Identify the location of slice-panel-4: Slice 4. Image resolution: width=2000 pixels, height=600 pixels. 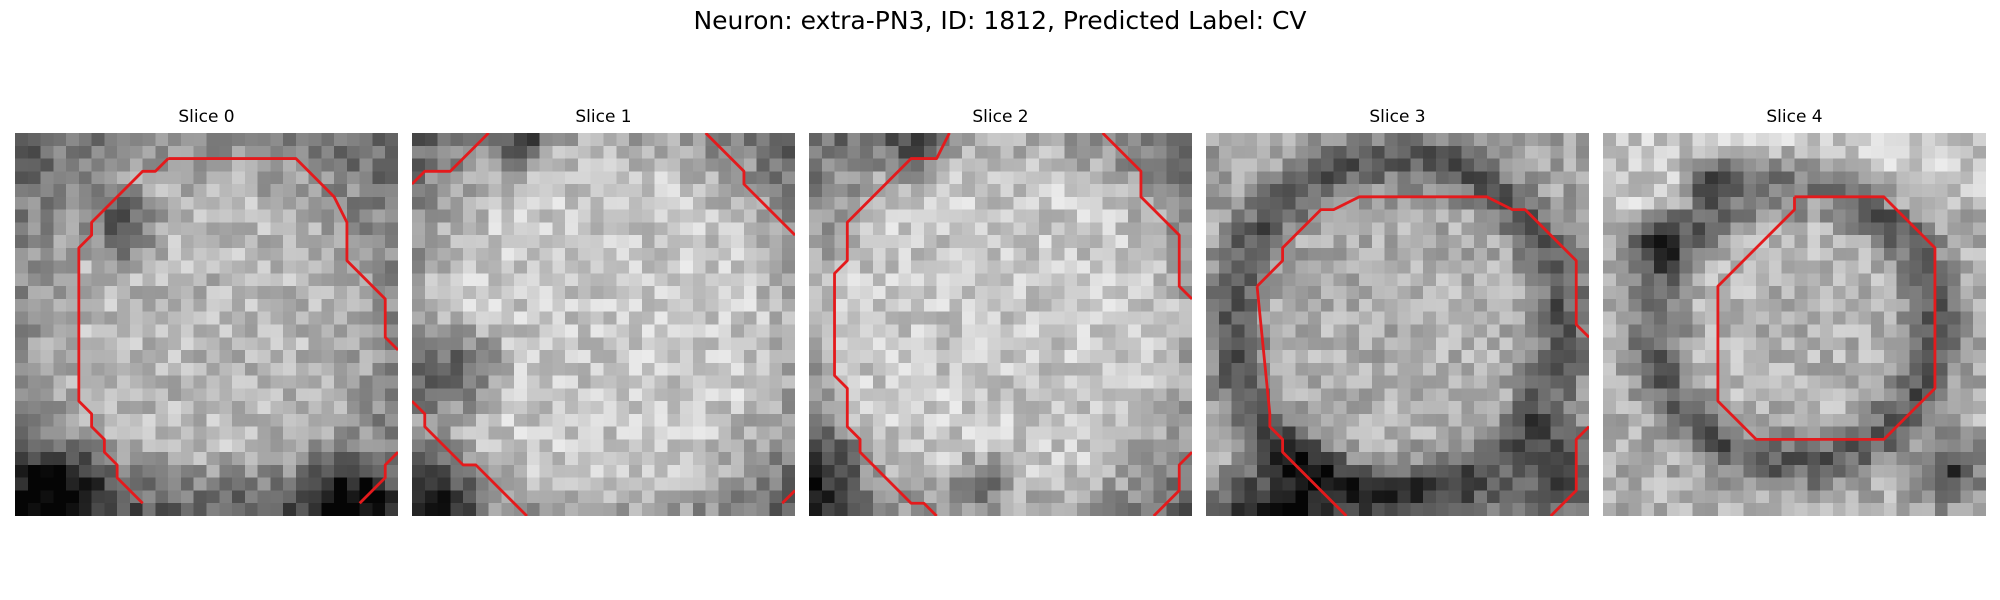
(1794, 311).